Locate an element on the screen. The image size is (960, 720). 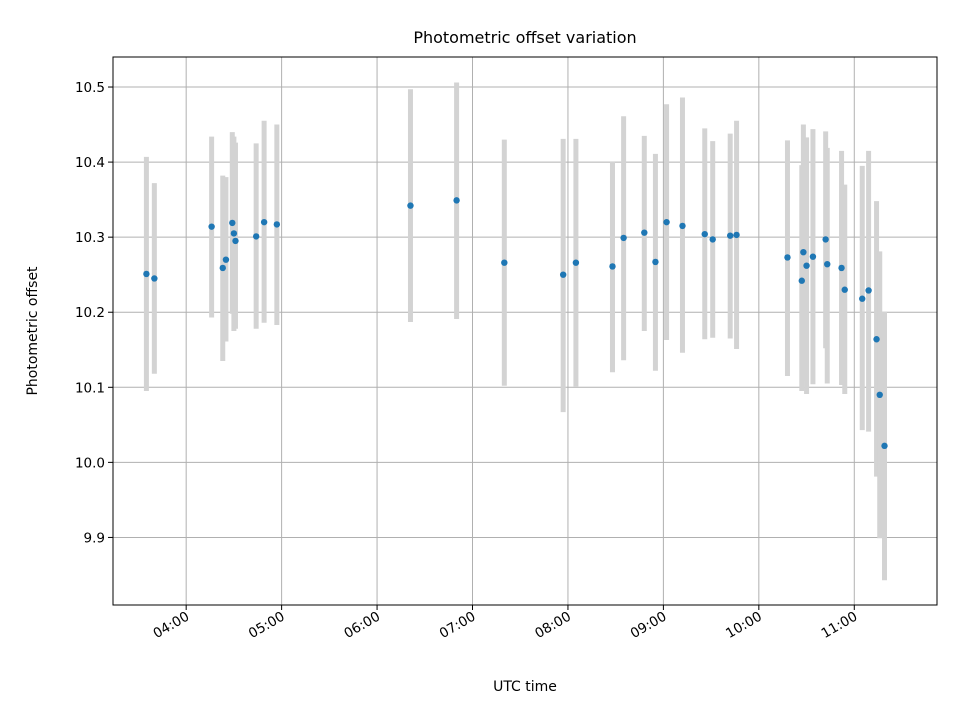
chart-title: Photometric offset variation is located at coordinates (524, 37).